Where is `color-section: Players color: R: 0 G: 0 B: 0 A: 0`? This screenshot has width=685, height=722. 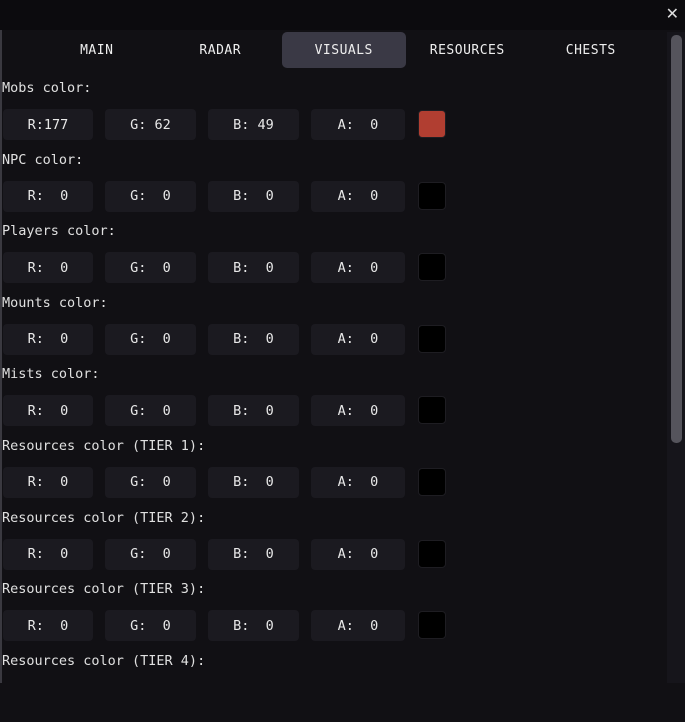
color-section: Players color: R: 0 G: 0 B: 0 A: 0 is located at coordinates (333, 257).